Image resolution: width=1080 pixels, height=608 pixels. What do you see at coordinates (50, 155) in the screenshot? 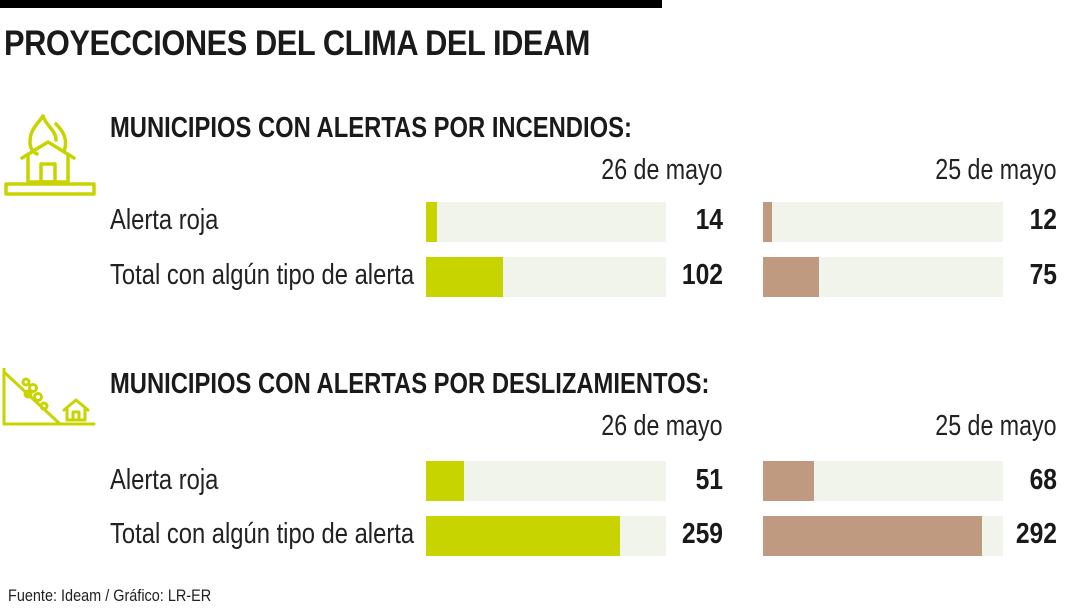
I see `house-fire-icon` at bounding box center [50, 155].